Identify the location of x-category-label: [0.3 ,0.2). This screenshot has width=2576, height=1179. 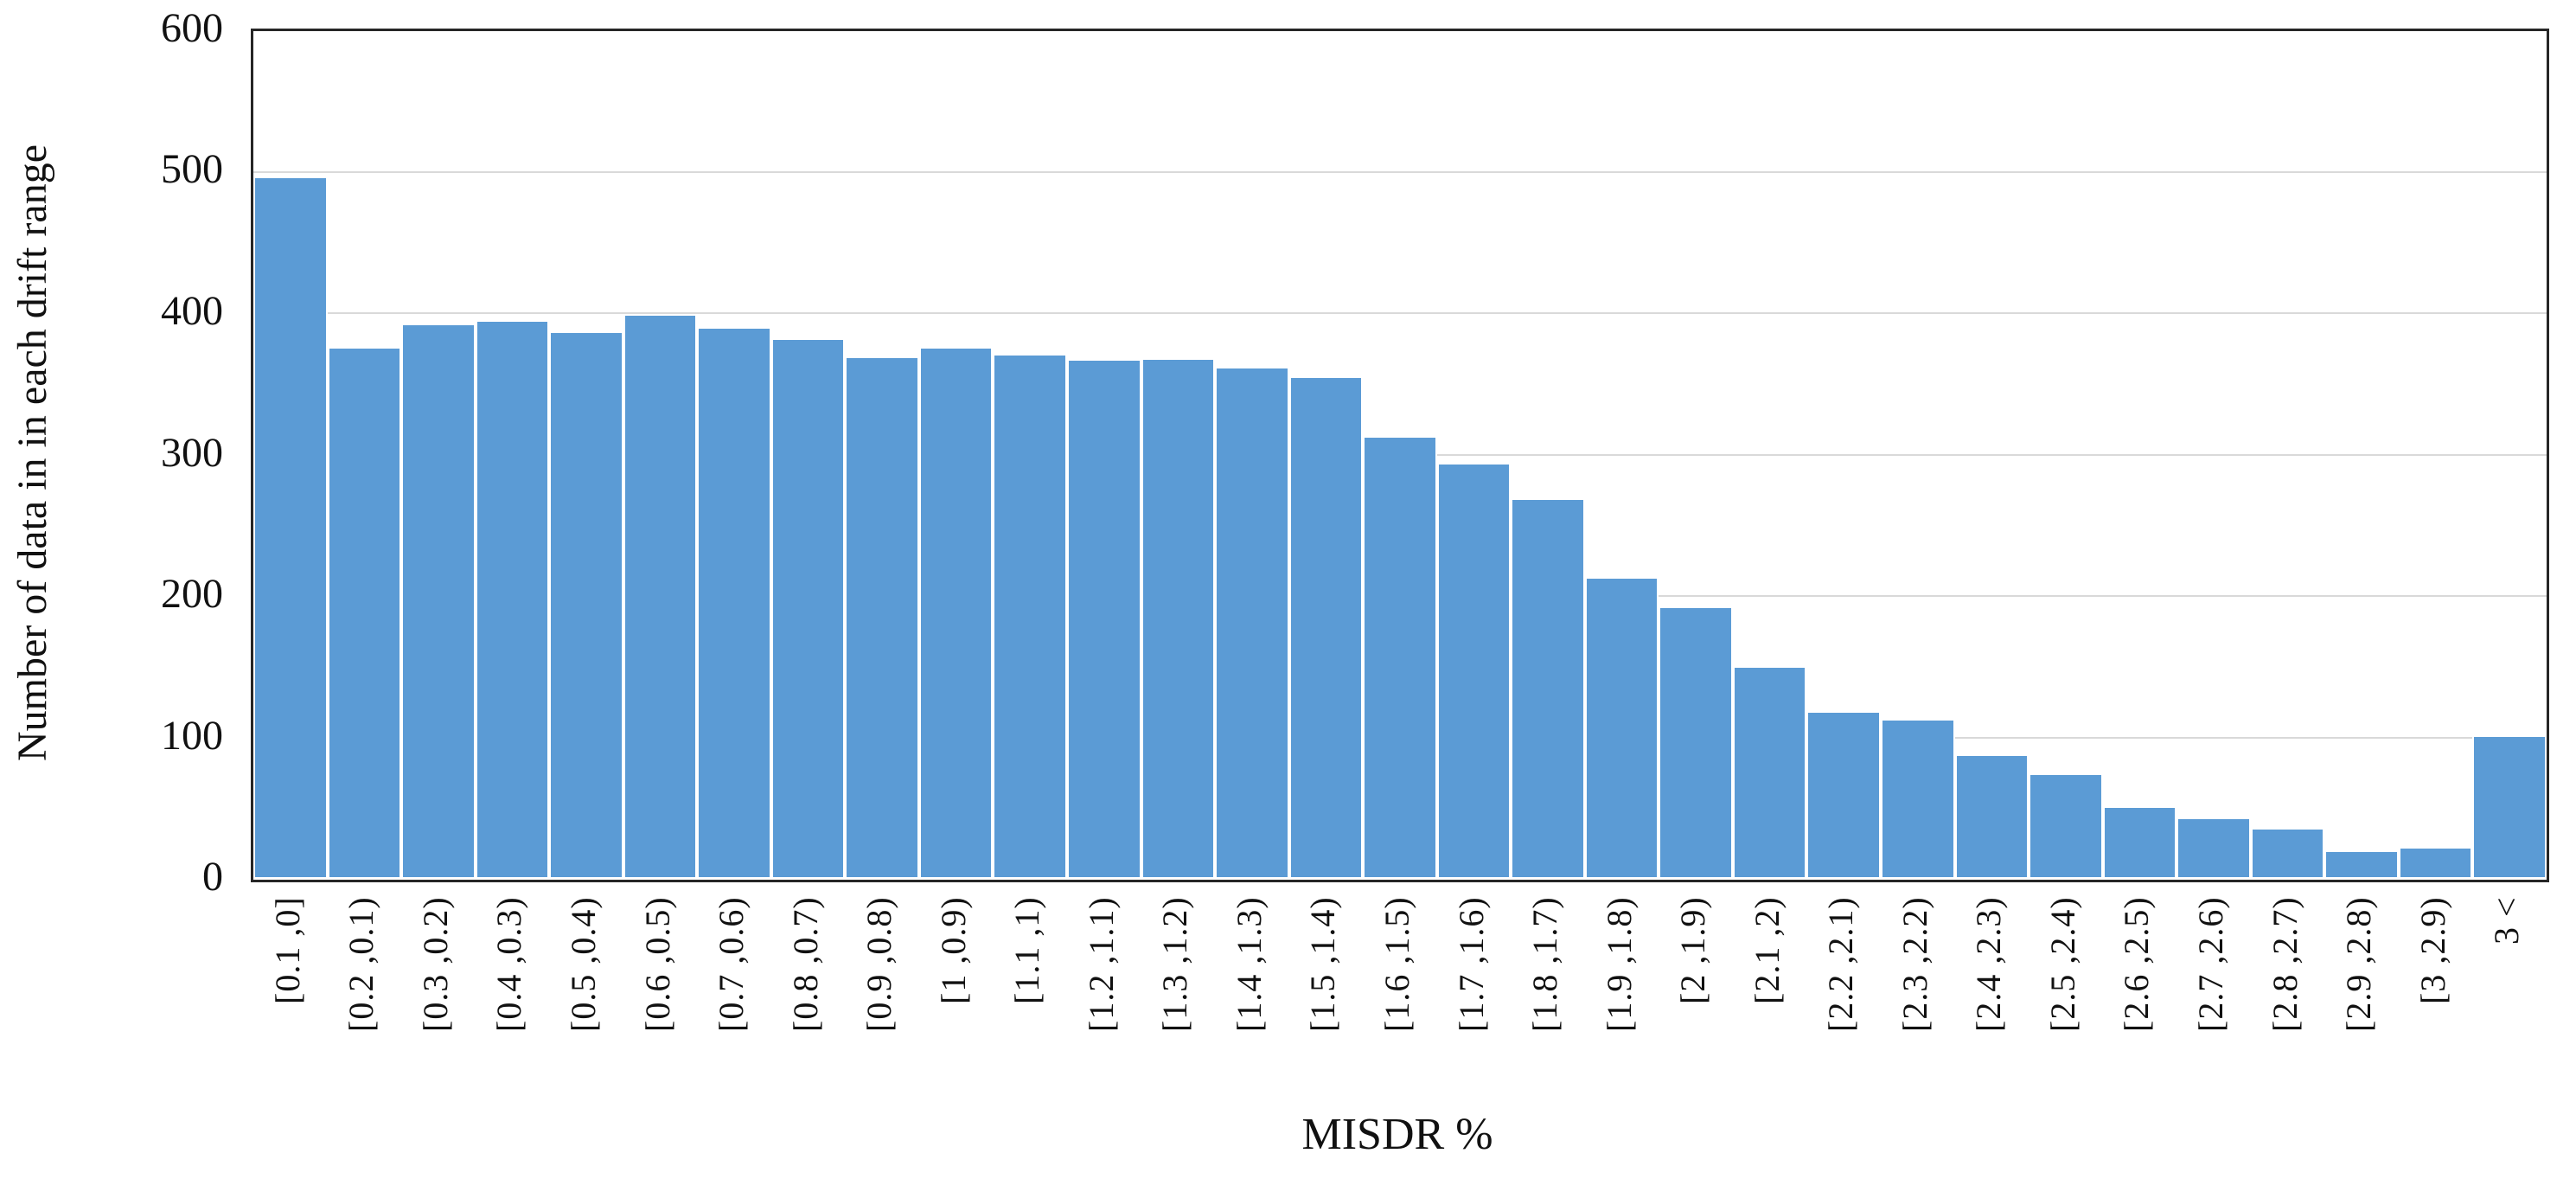
(435, 964).